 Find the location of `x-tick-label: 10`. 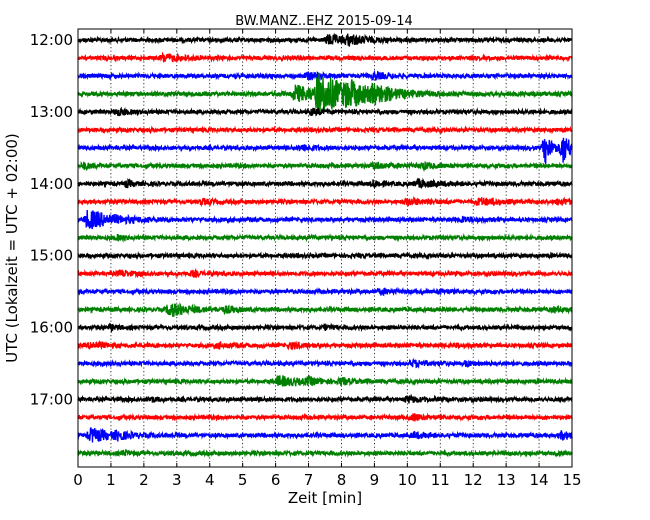

x-tick-label: 10 is located at coordinates (407, 480).